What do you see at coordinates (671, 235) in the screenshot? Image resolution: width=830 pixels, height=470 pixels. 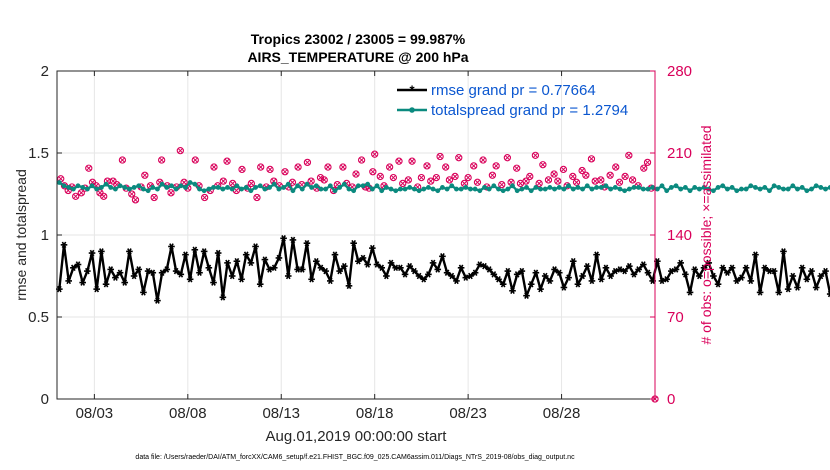 I see `right-axis-ticks: 0 70 140 210 280` at bounding box center [671, 235].